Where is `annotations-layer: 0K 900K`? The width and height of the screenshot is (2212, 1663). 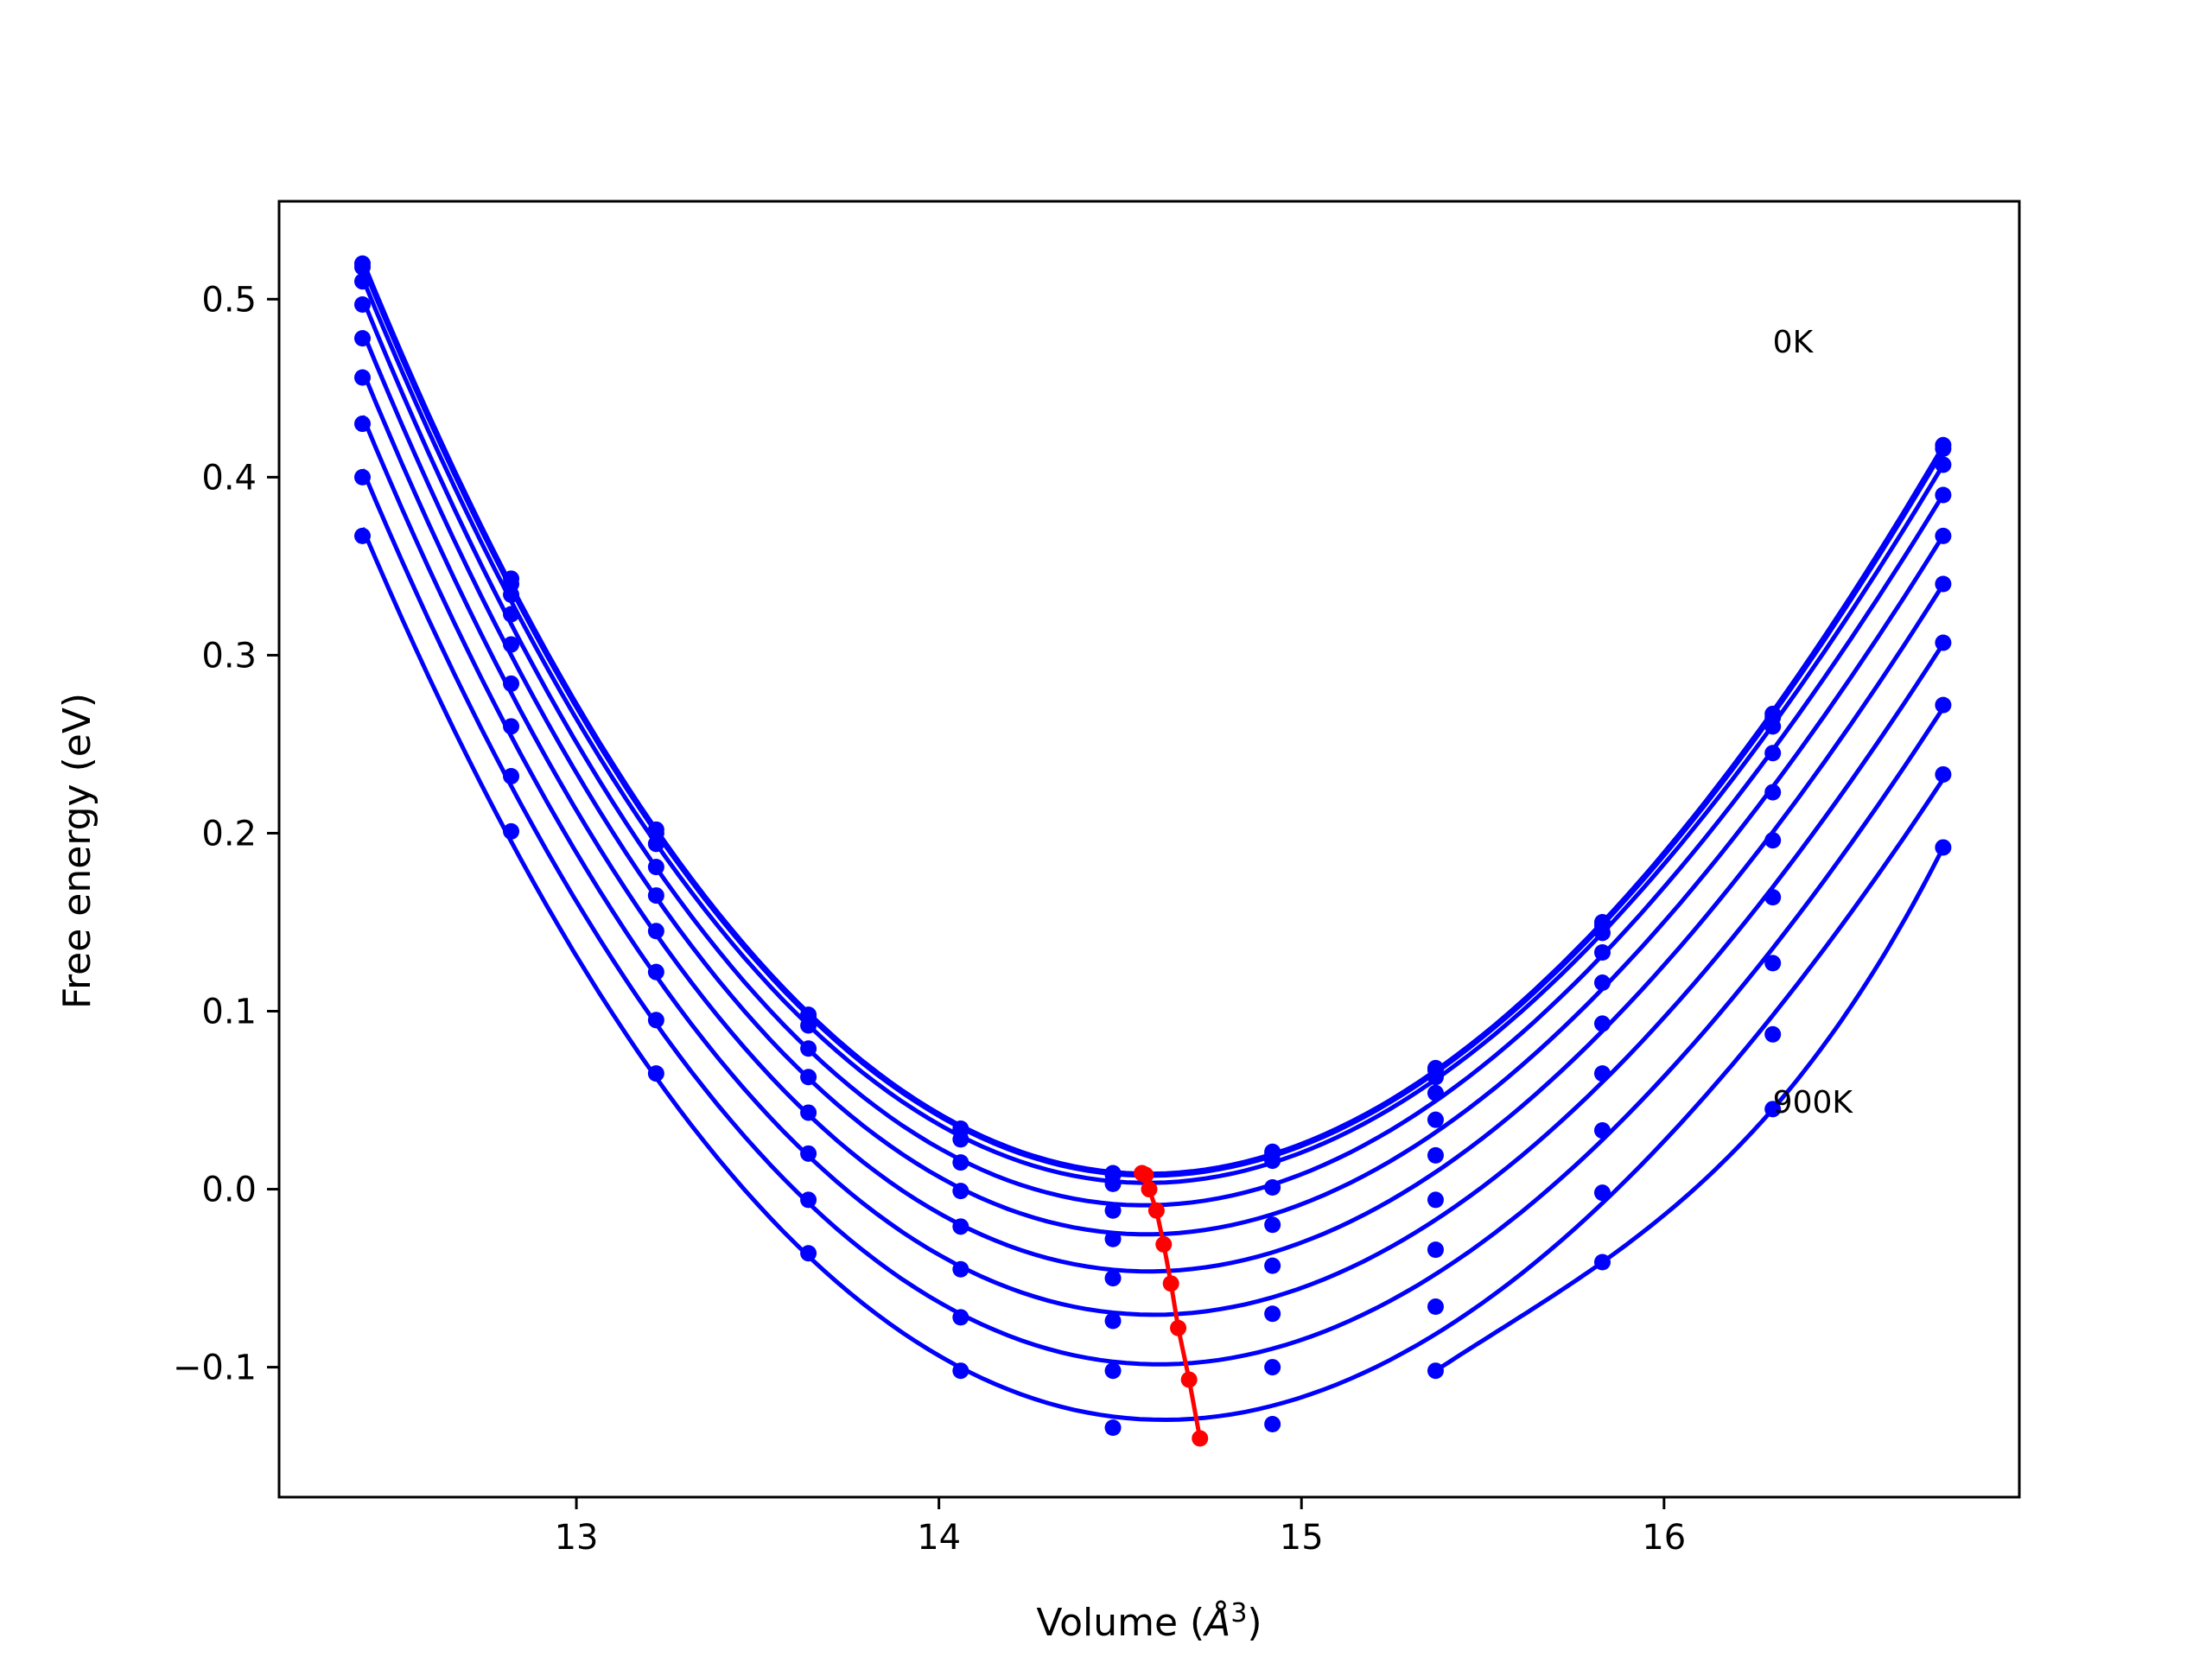 annotations-layer: 0K 900K is located at coordinates (1813, 723).